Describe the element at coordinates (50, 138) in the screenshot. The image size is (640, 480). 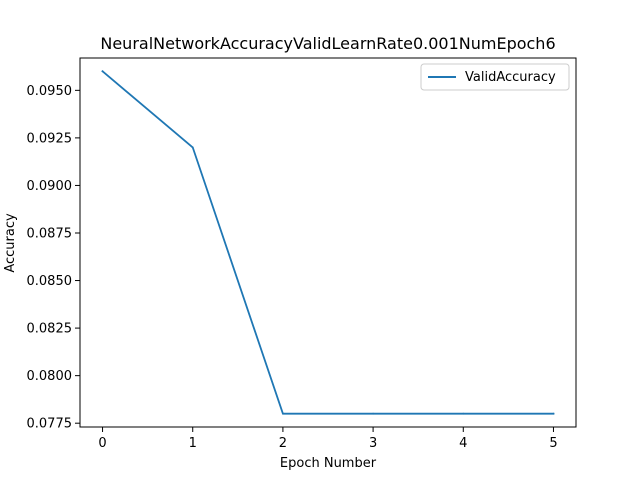
I see `y-tick-label-6: 0.0925` at that location.